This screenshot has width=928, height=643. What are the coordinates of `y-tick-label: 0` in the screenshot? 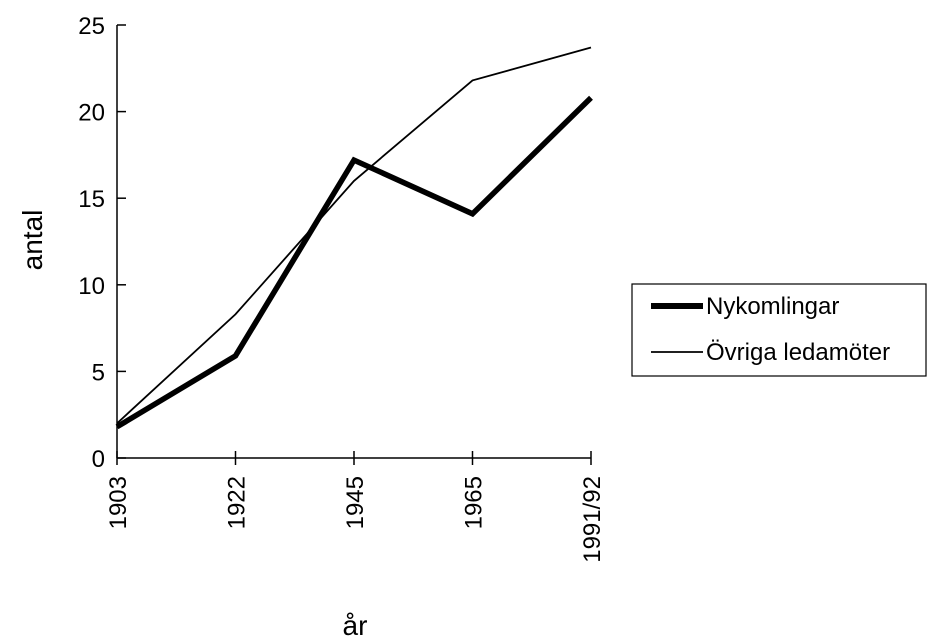 It's located at (98, 459).